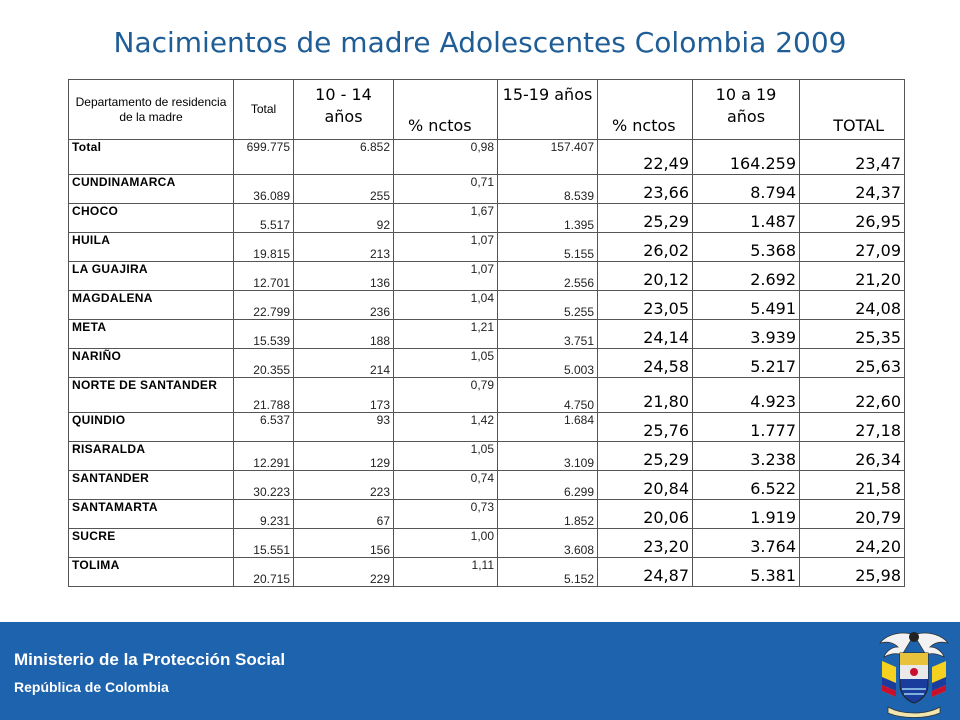  What do you see at coordinates (645, 334) in the screenshot?
I see `cell-pct-15-19: 24,14` at bounding box center [645, 334].